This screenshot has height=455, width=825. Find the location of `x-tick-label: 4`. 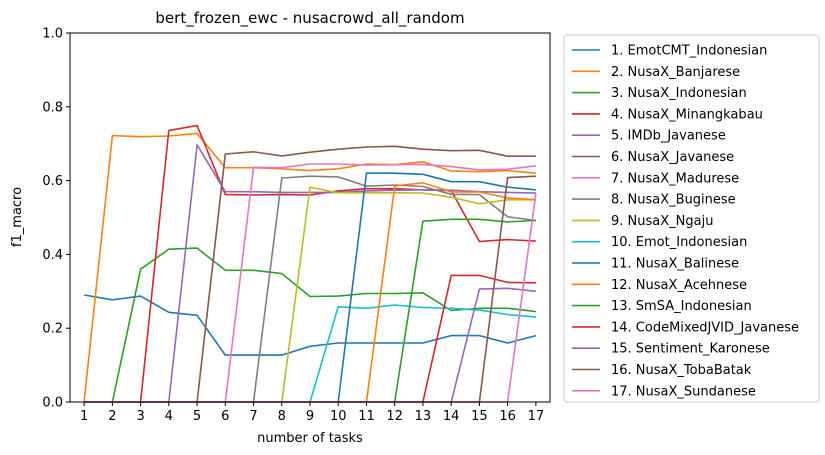

x-tick-label: 4 is located at coordinates (169, 416).